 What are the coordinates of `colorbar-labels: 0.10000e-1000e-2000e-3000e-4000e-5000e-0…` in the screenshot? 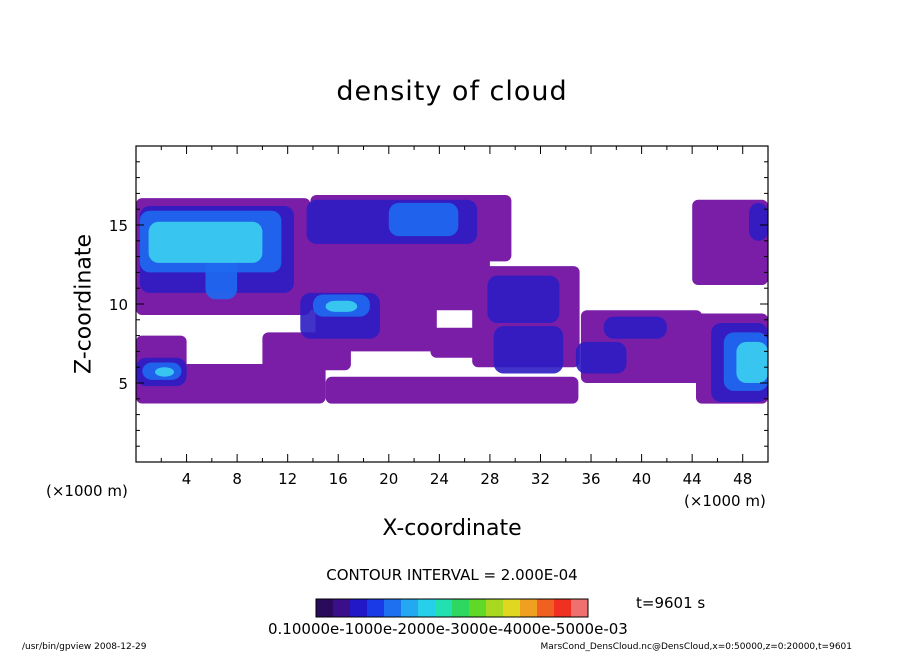 It's located at (448, 629).